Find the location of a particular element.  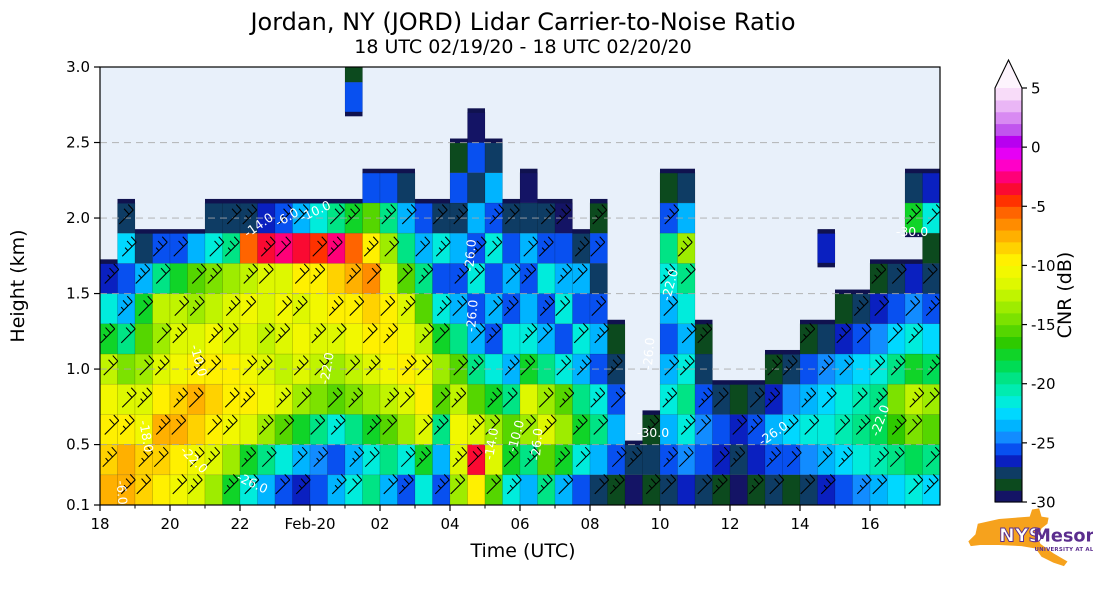

colorbar-outline is located at coordinates (1008, 280).